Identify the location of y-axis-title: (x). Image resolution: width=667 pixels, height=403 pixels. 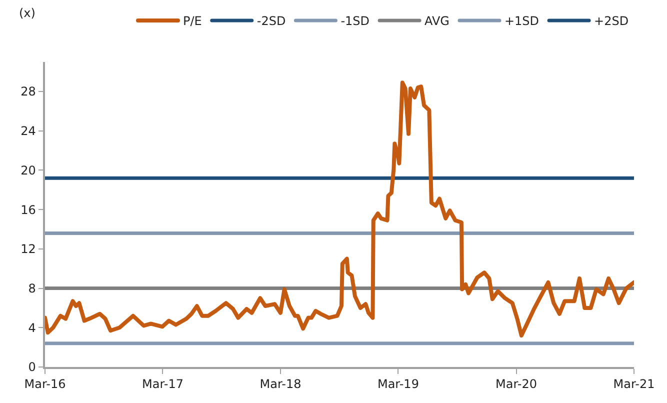
(27, 13).